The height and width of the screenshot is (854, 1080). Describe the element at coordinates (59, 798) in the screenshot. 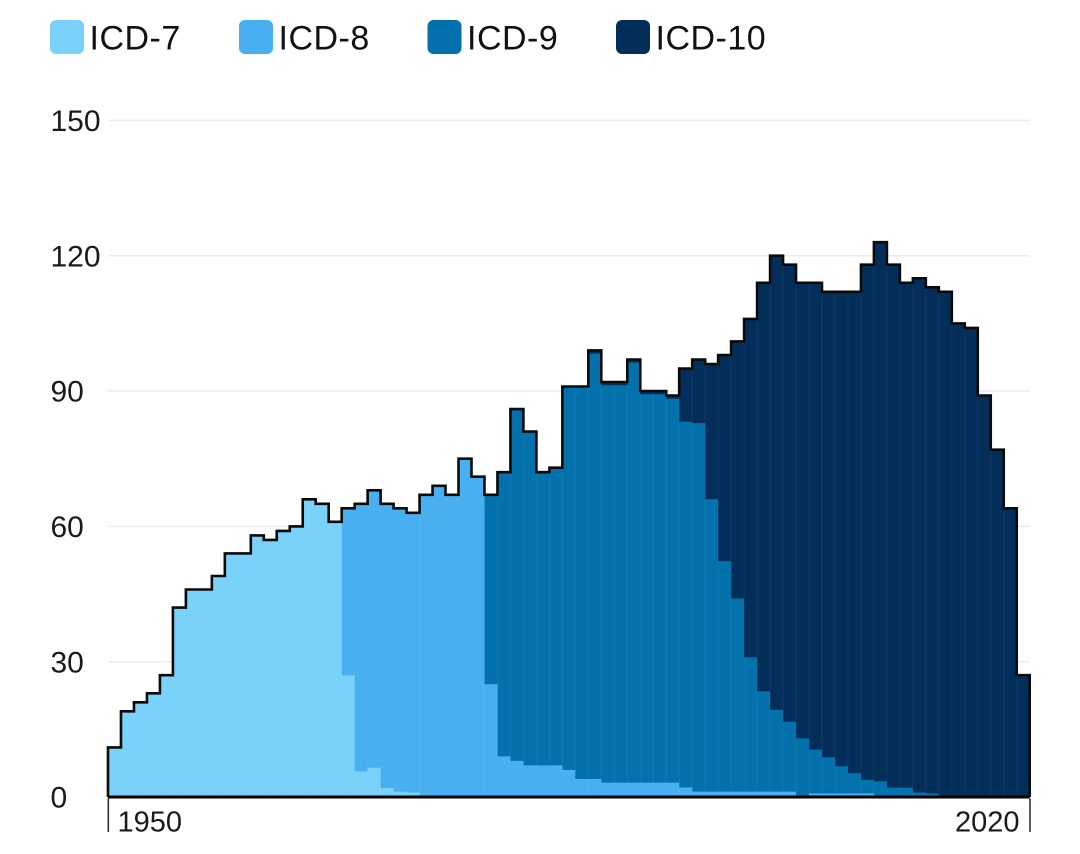

I see `svg-text: 0` at that location.